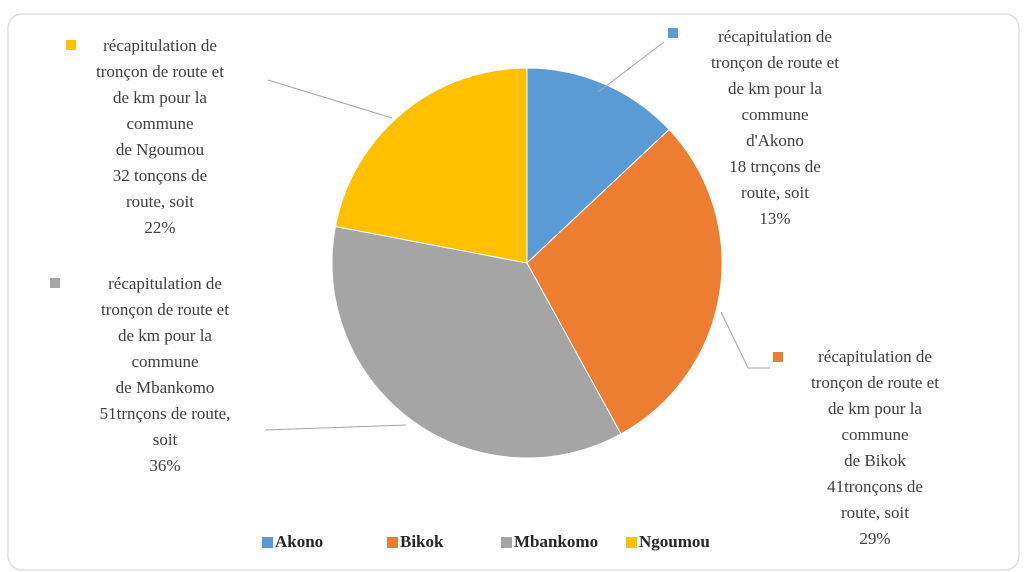 The width and height of the screenshot is (1028, 572). What do you see at coordinates (299, 541) in the screenshot?
I see `legend-label: Akono` at bounding box center [299, 541].